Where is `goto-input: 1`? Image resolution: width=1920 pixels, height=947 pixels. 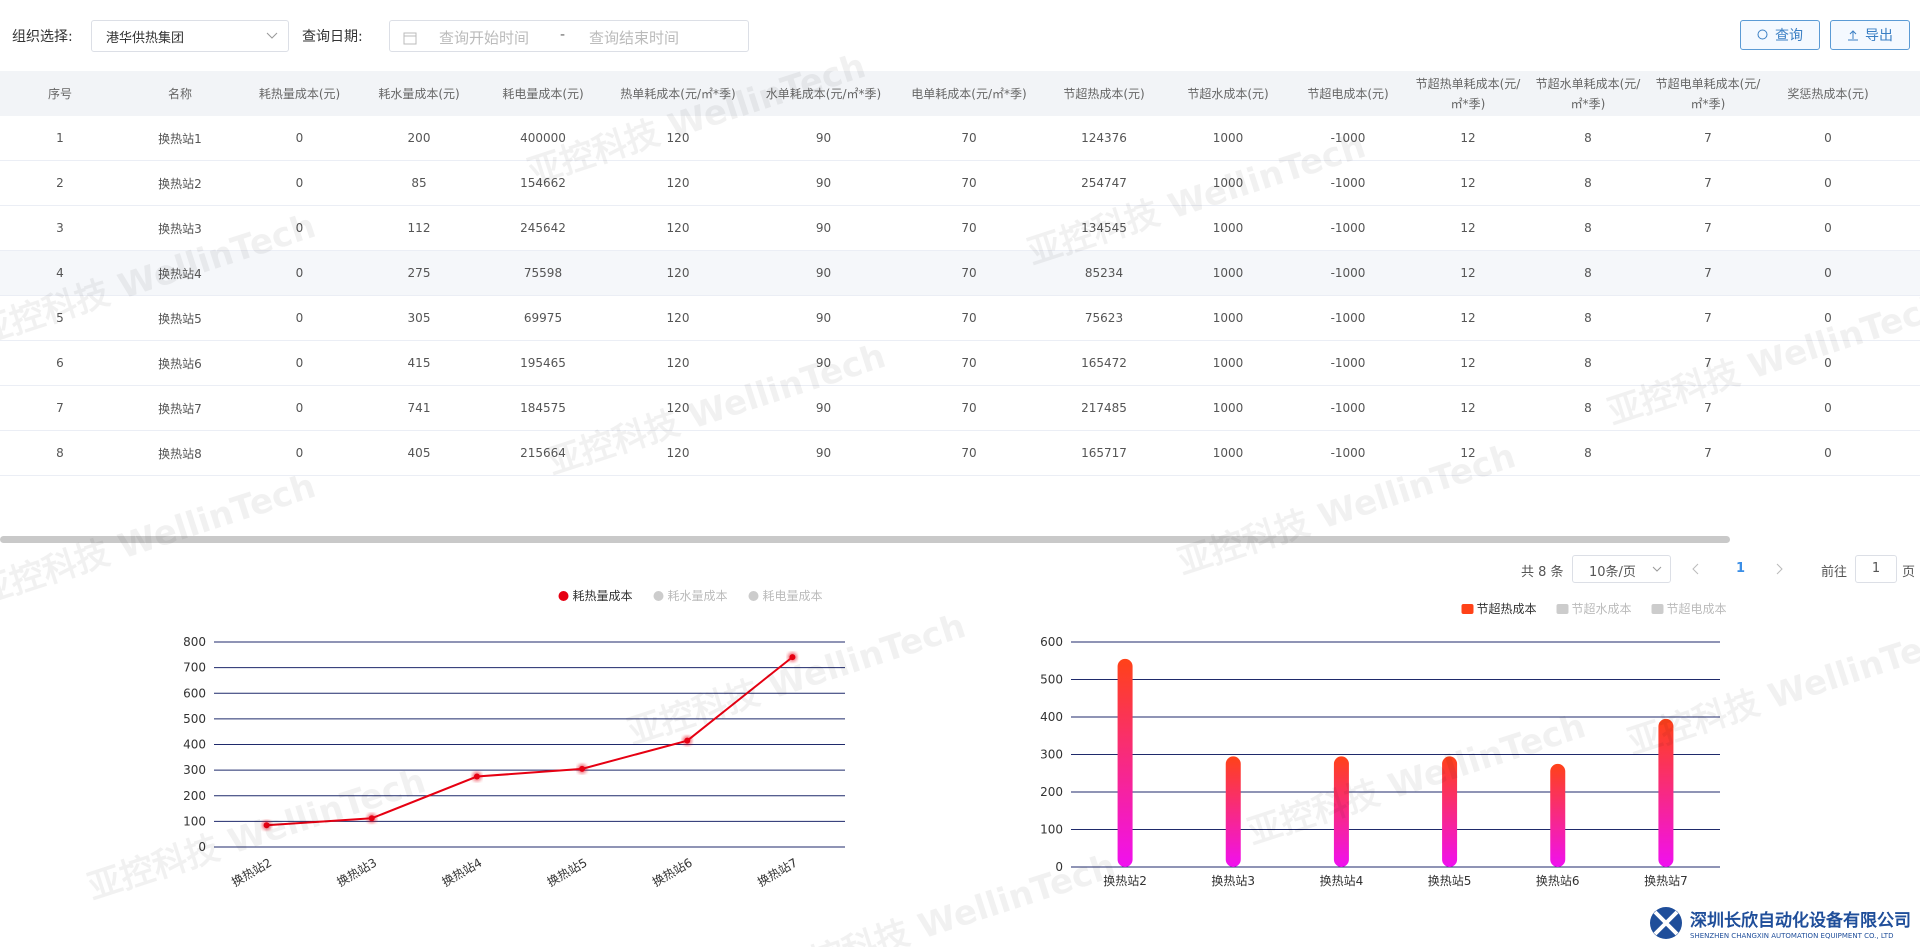 goto-input: 1 is located at coordinates (1876, 569).